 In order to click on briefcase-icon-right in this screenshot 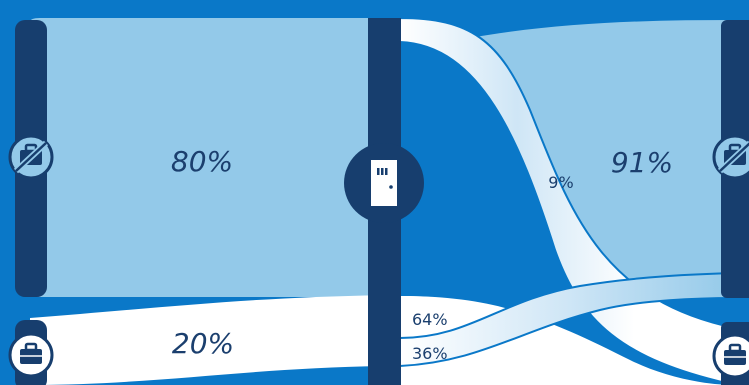, I will do `click(730, 356)`.